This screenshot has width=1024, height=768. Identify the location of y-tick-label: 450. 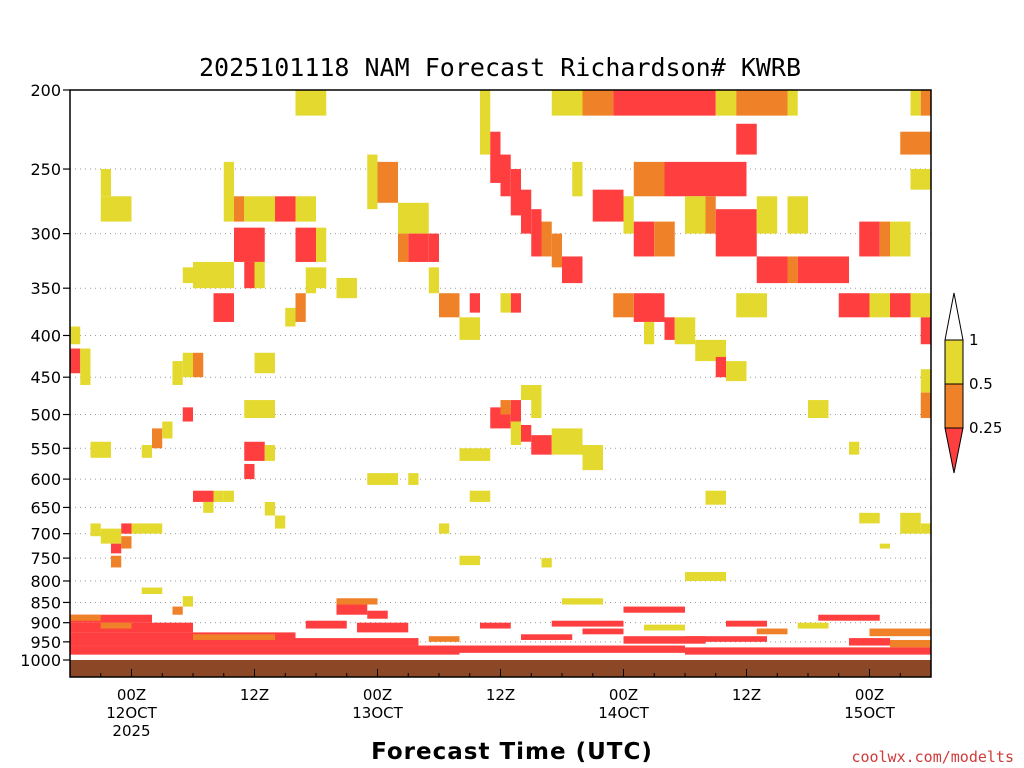
(45, 377).